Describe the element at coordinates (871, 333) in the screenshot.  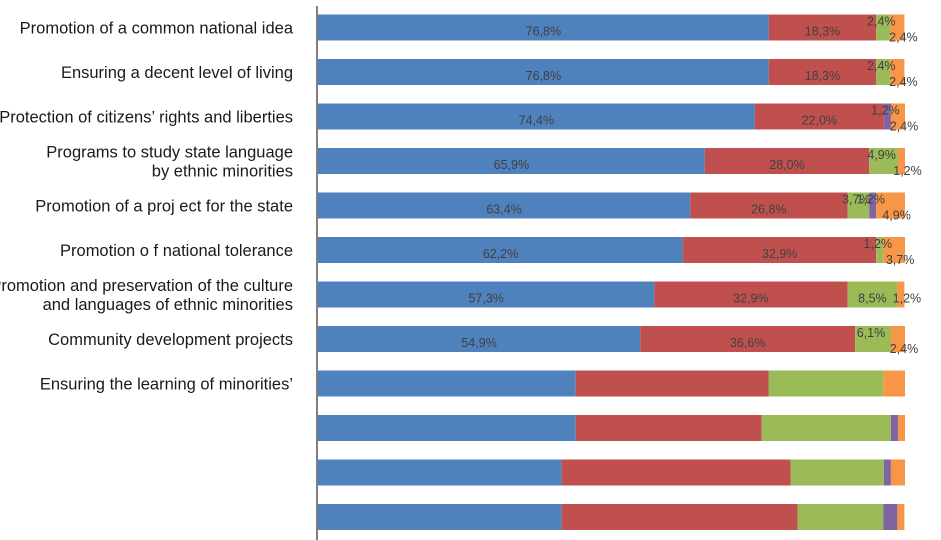
I see `data-label: 6,1%` at that location.